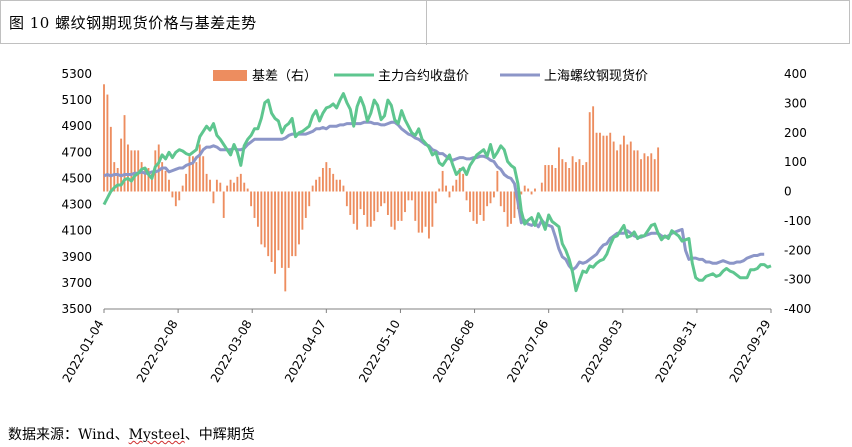 The image size is (852, 447). What do you see at coordinates (797, 309) in the screenshot?
I see `y-right-tick-label: -400` at bounding box center [797, 309].